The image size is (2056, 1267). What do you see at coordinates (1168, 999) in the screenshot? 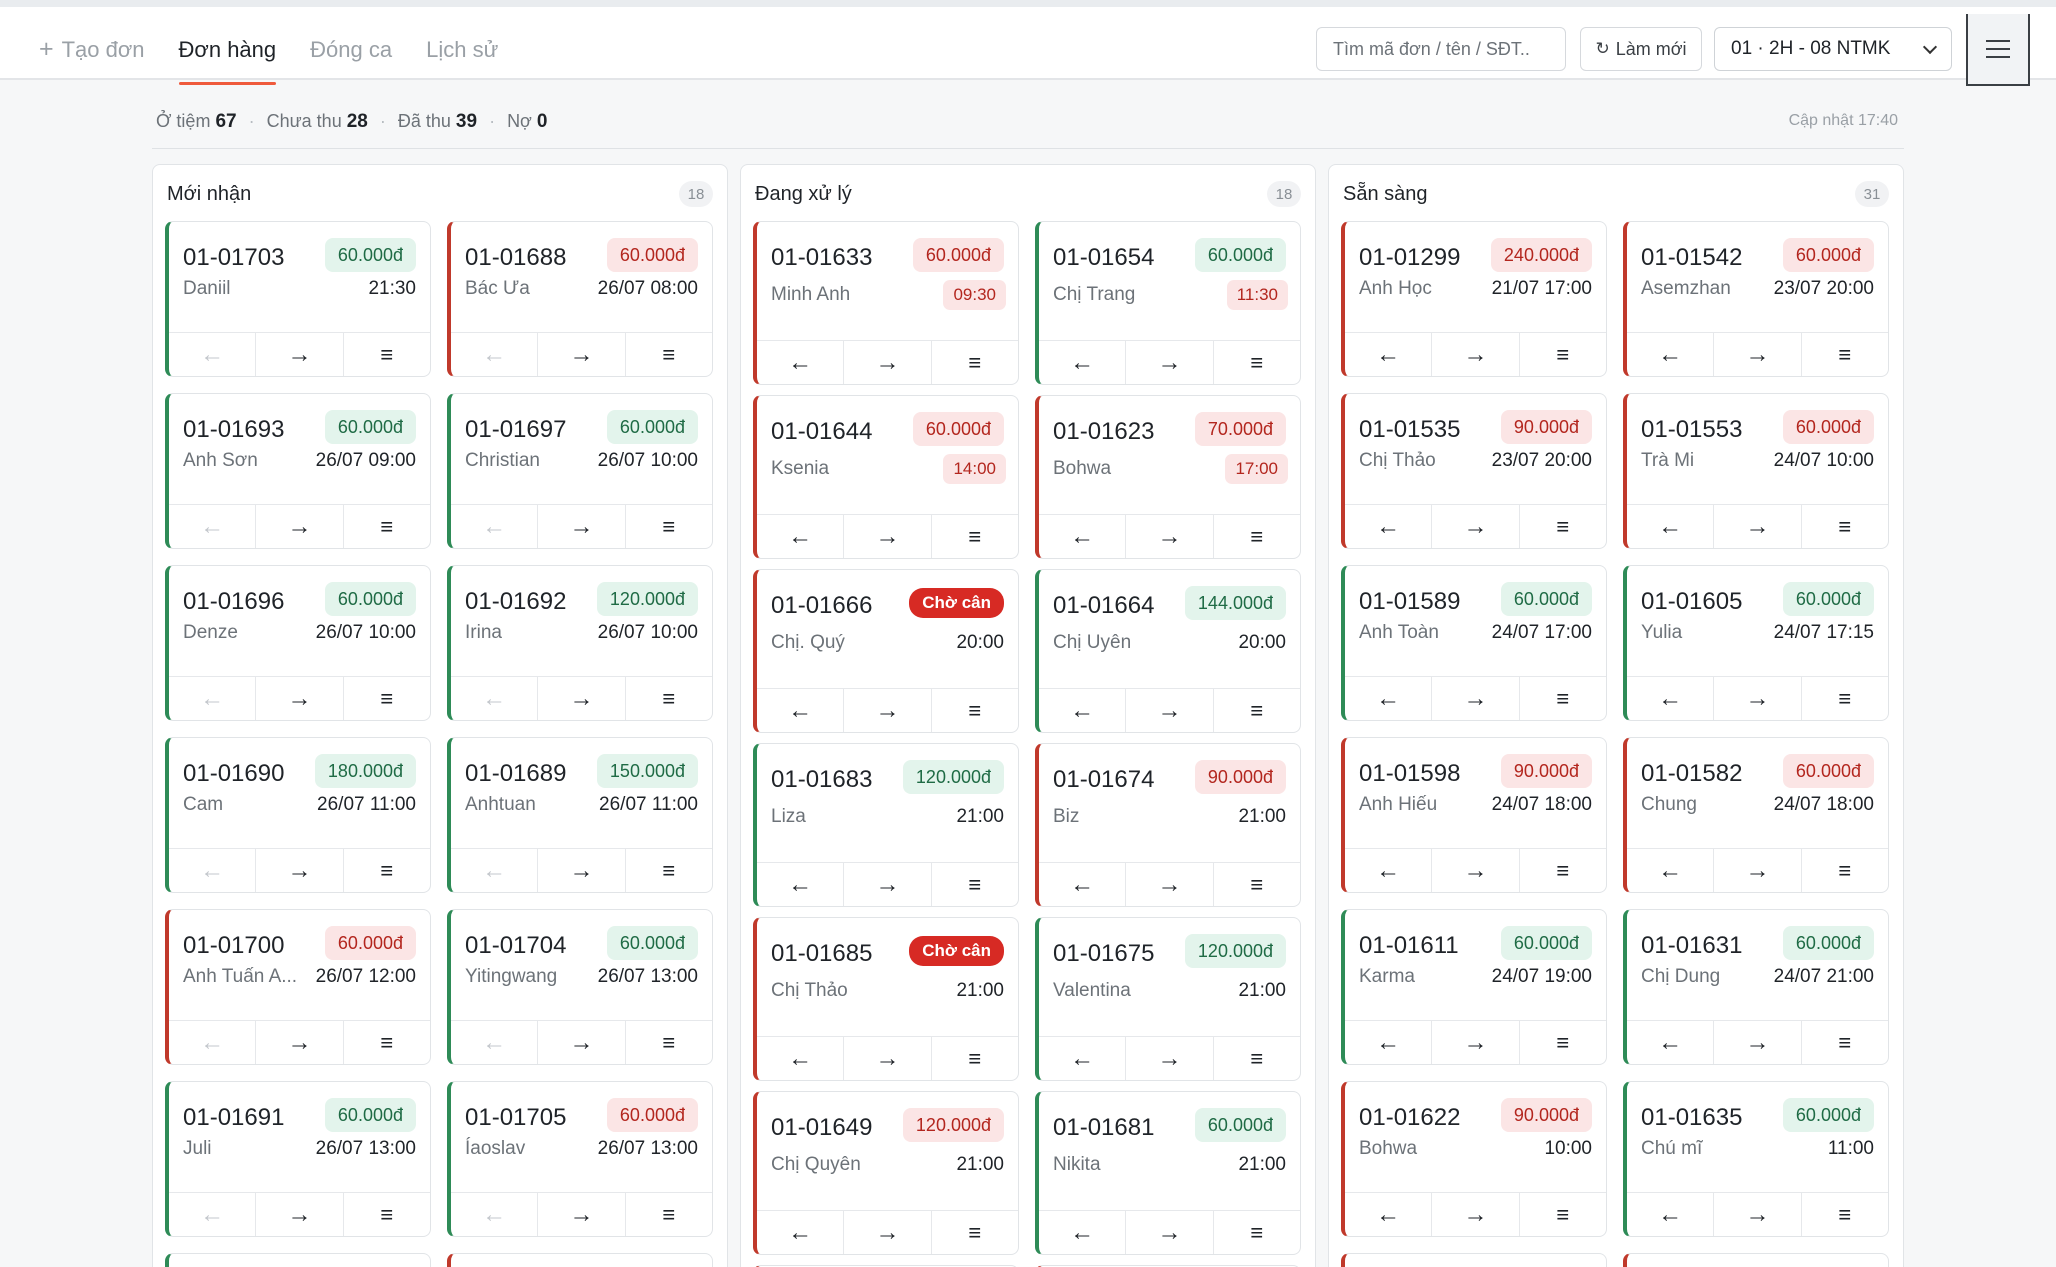
I see `order-card: 01-01675 120.000đ Valentina 21:00 ← → ≡` at bounding box center [1168, 999].